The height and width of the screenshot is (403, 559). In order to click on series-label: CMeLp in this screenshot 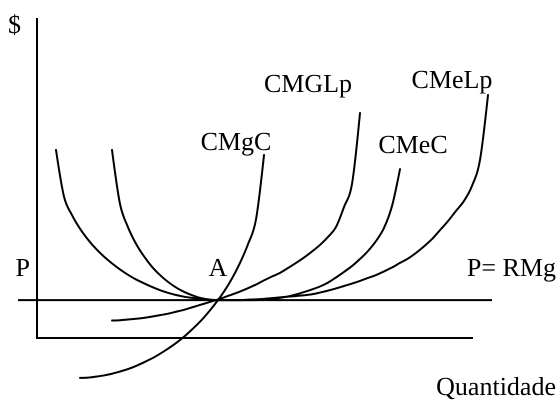, I will do `click(452, 79)`.